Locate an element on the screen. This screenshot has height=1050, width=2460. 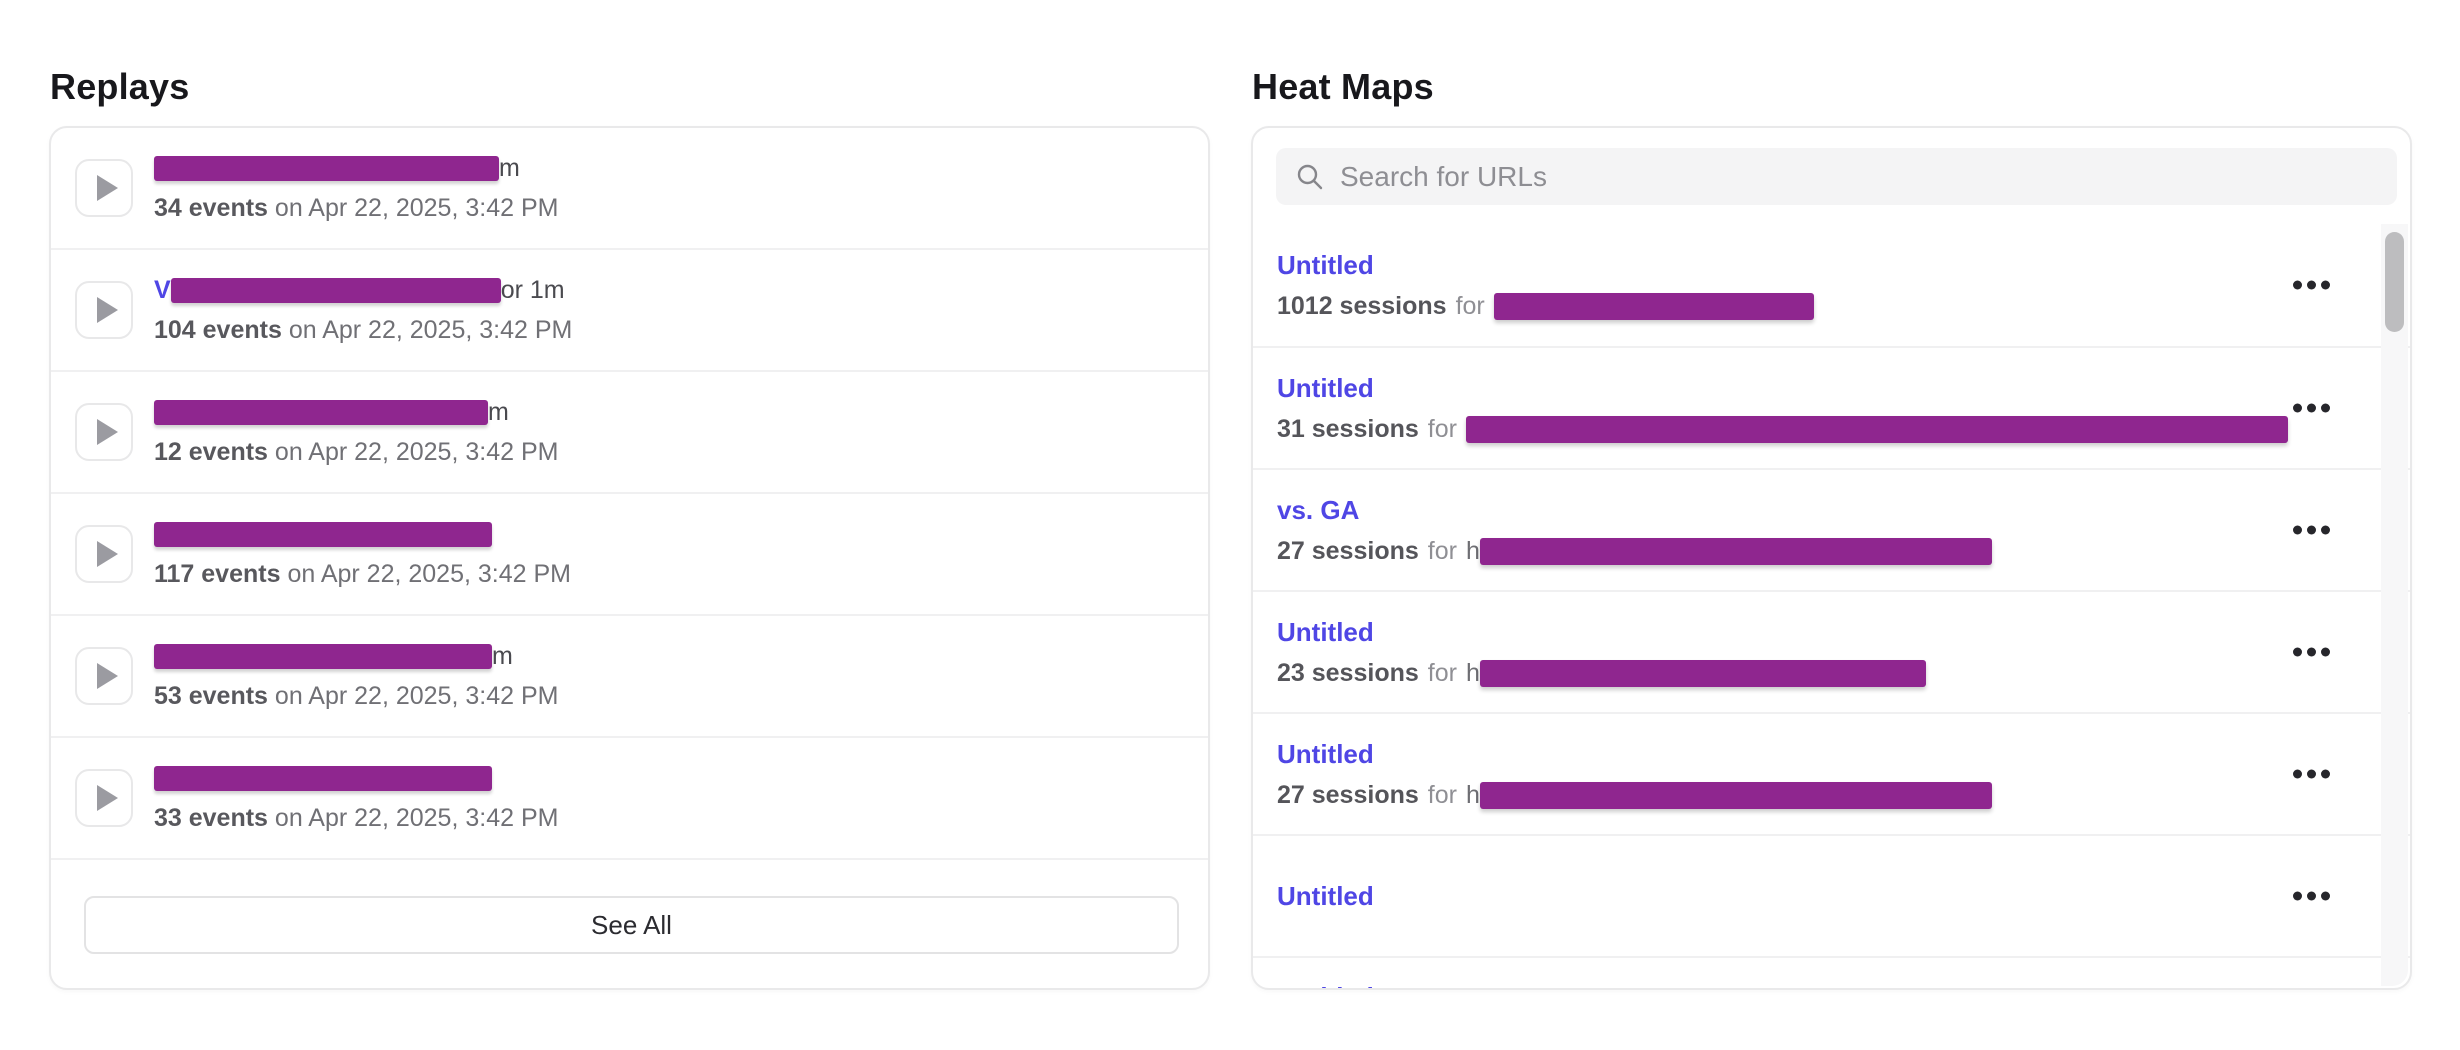
heatmap-list-item: Untitled 1012 sessions for is located at coordinates (1831, 285).